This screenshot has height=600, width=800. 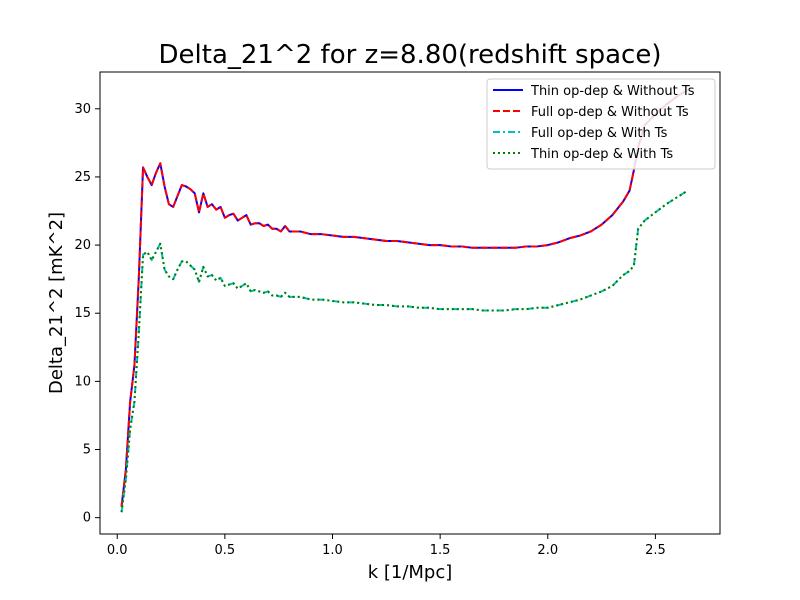 What do you see at coordinates (82, 381) in the screenshot?
I see `y-tick-label: 10` at bounding box center [82, 381].